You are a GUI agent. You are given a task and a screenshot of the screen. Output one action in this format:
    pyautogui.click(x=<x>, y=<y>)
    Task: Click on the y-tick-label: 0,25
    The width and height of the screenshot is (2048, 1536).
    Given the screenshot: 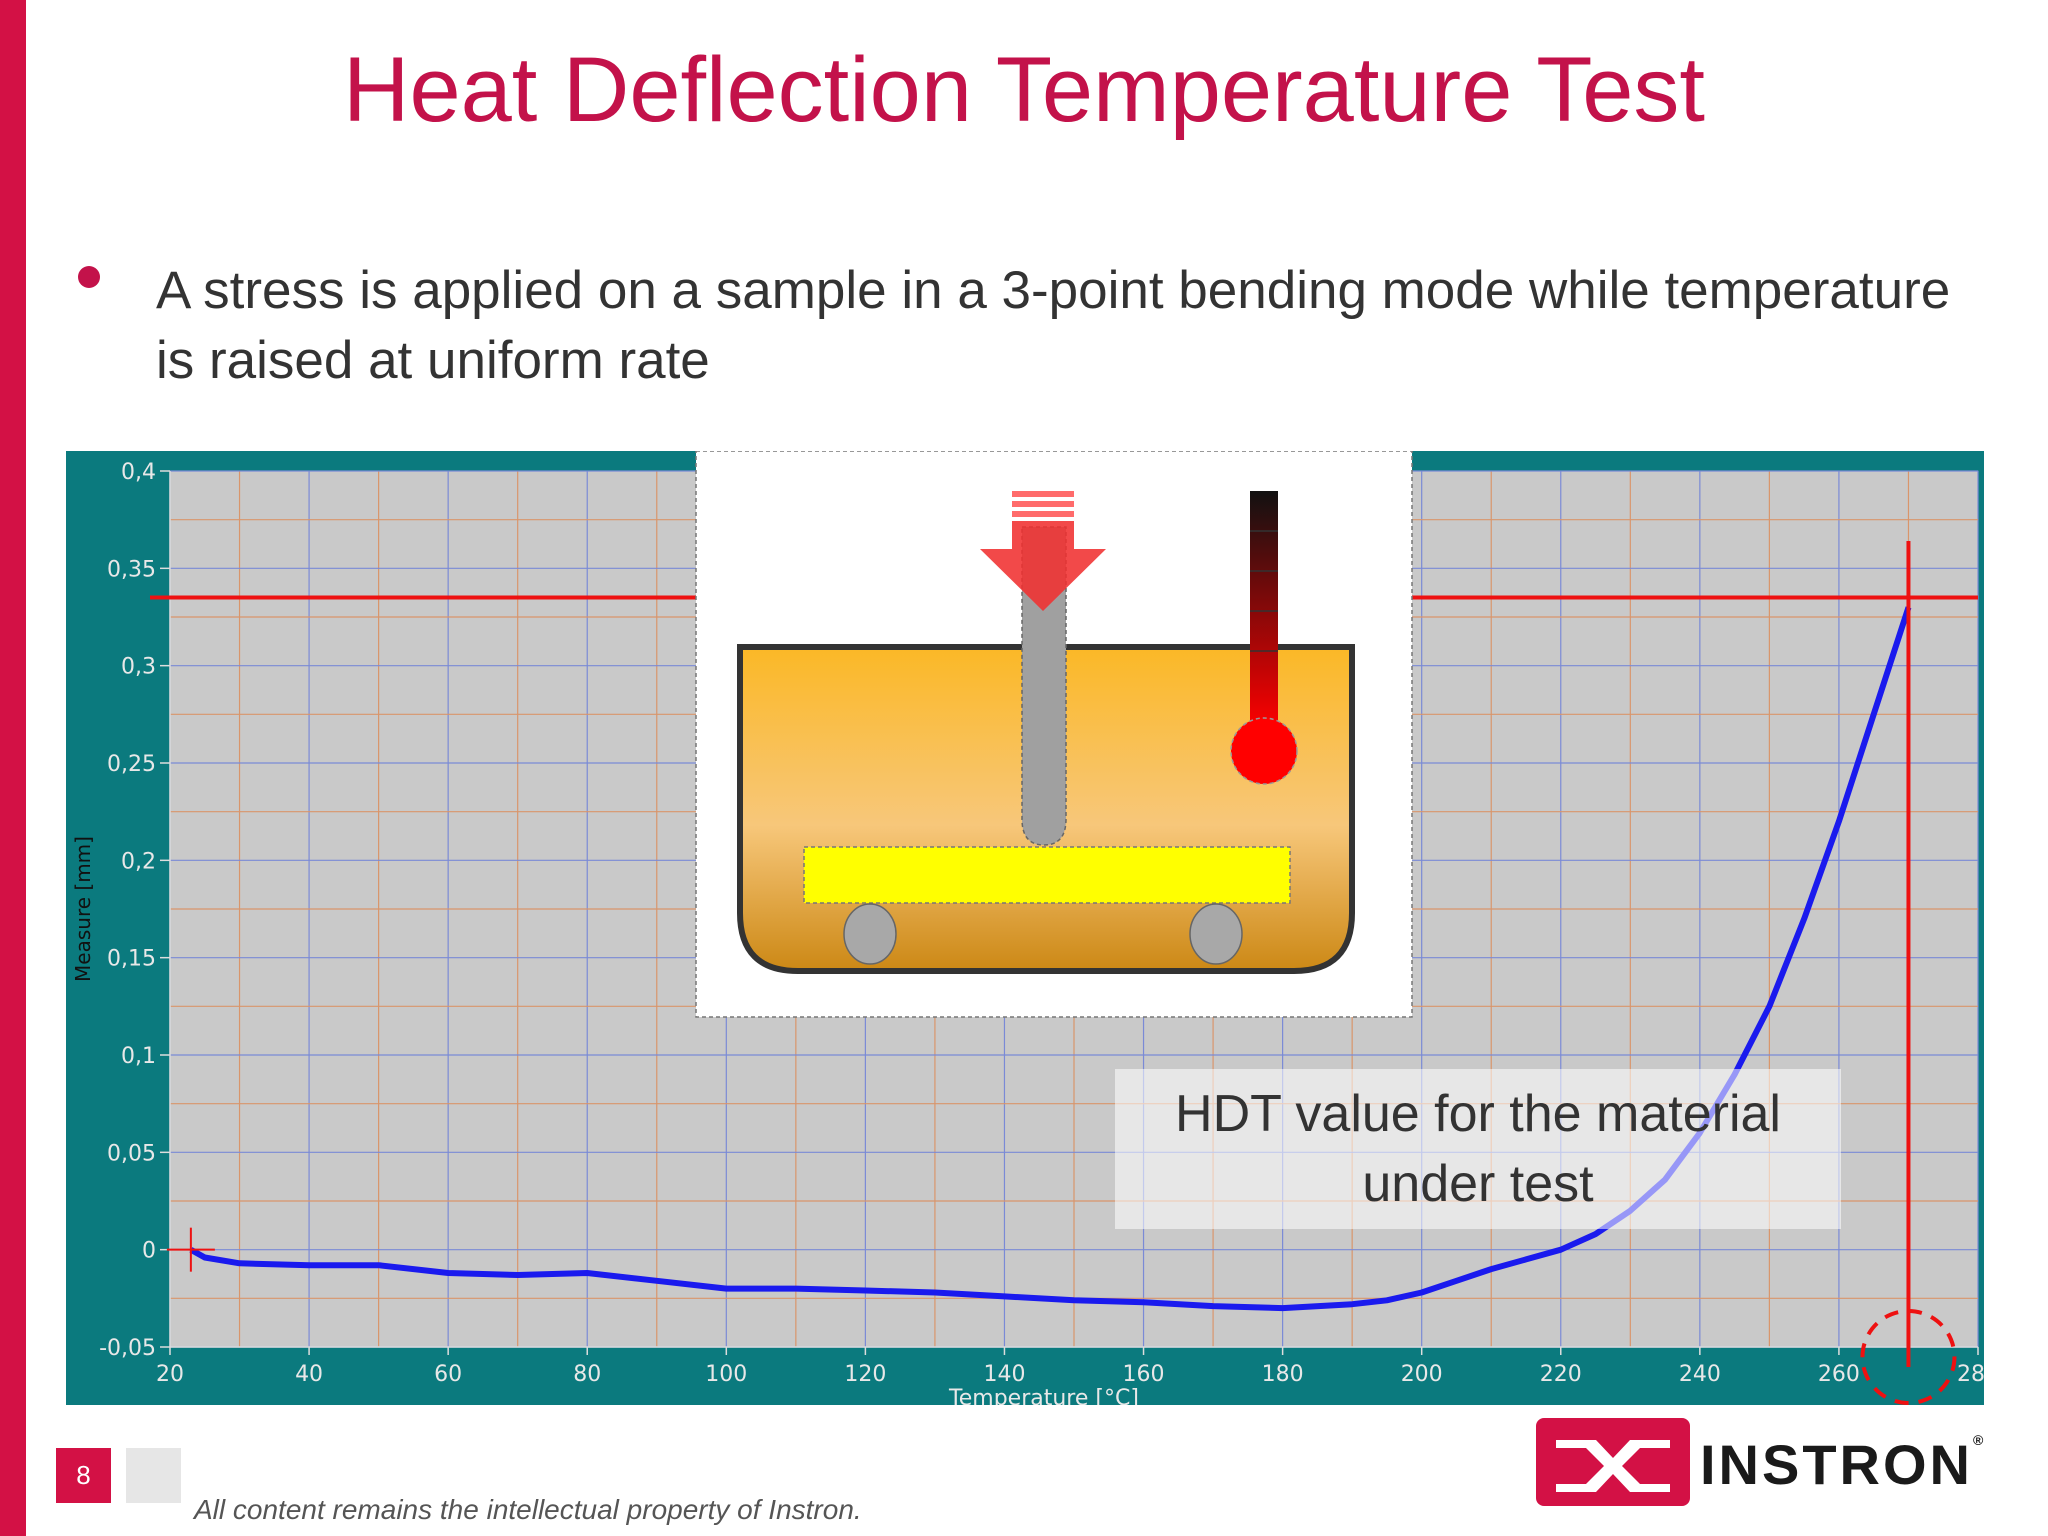 What is the action you would take?
    pyautogui.click(x=131, y=764)
    